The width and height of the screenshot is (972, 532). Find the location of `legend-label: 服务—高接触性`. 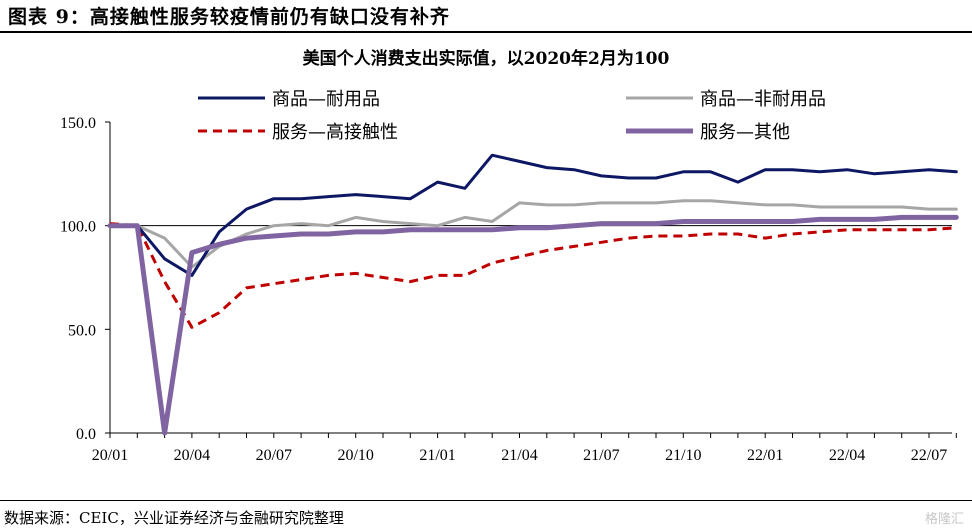

legend-label: 服务—高接触性 is located at coordinates (335, 132).